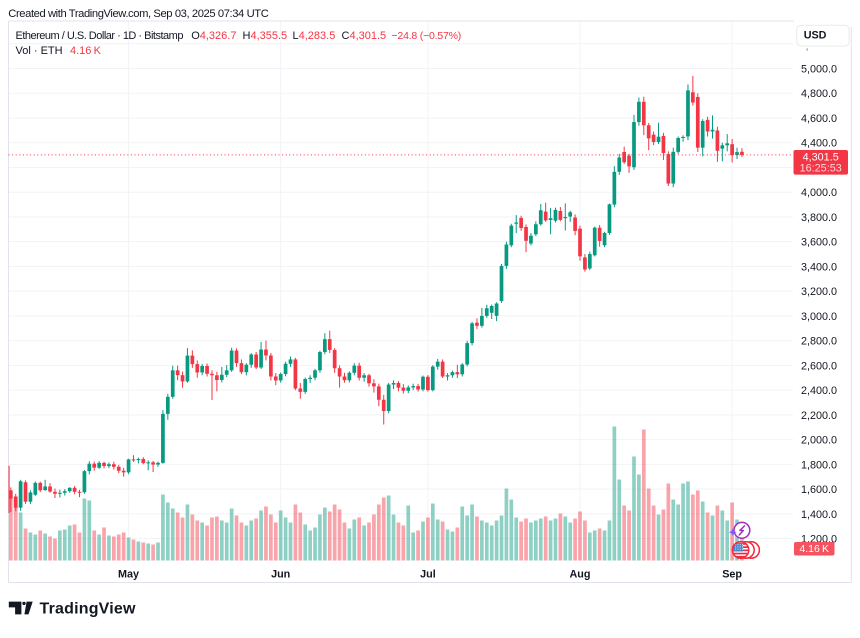  I want to click on svg-text: Jul, so click(428, 575).